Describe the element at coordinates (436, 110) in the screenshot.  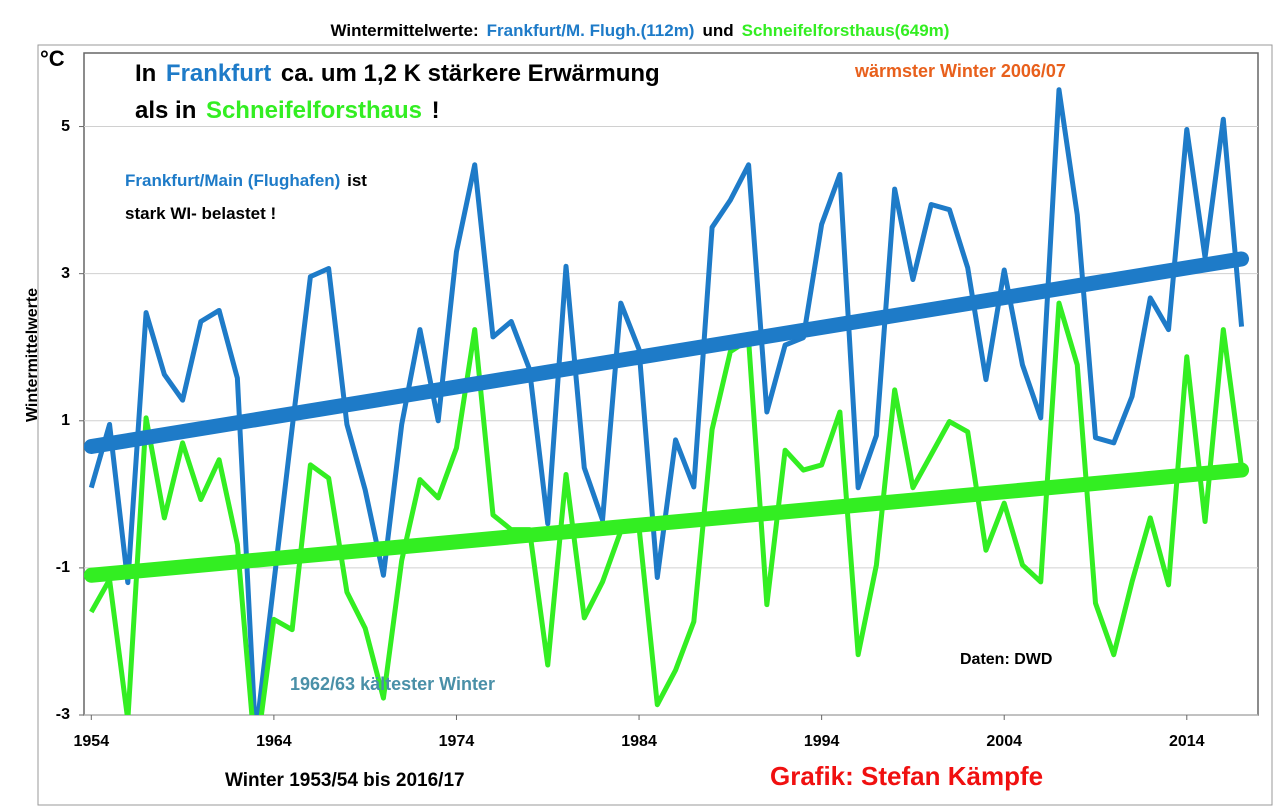
I see `annotation-part: !` at that location.